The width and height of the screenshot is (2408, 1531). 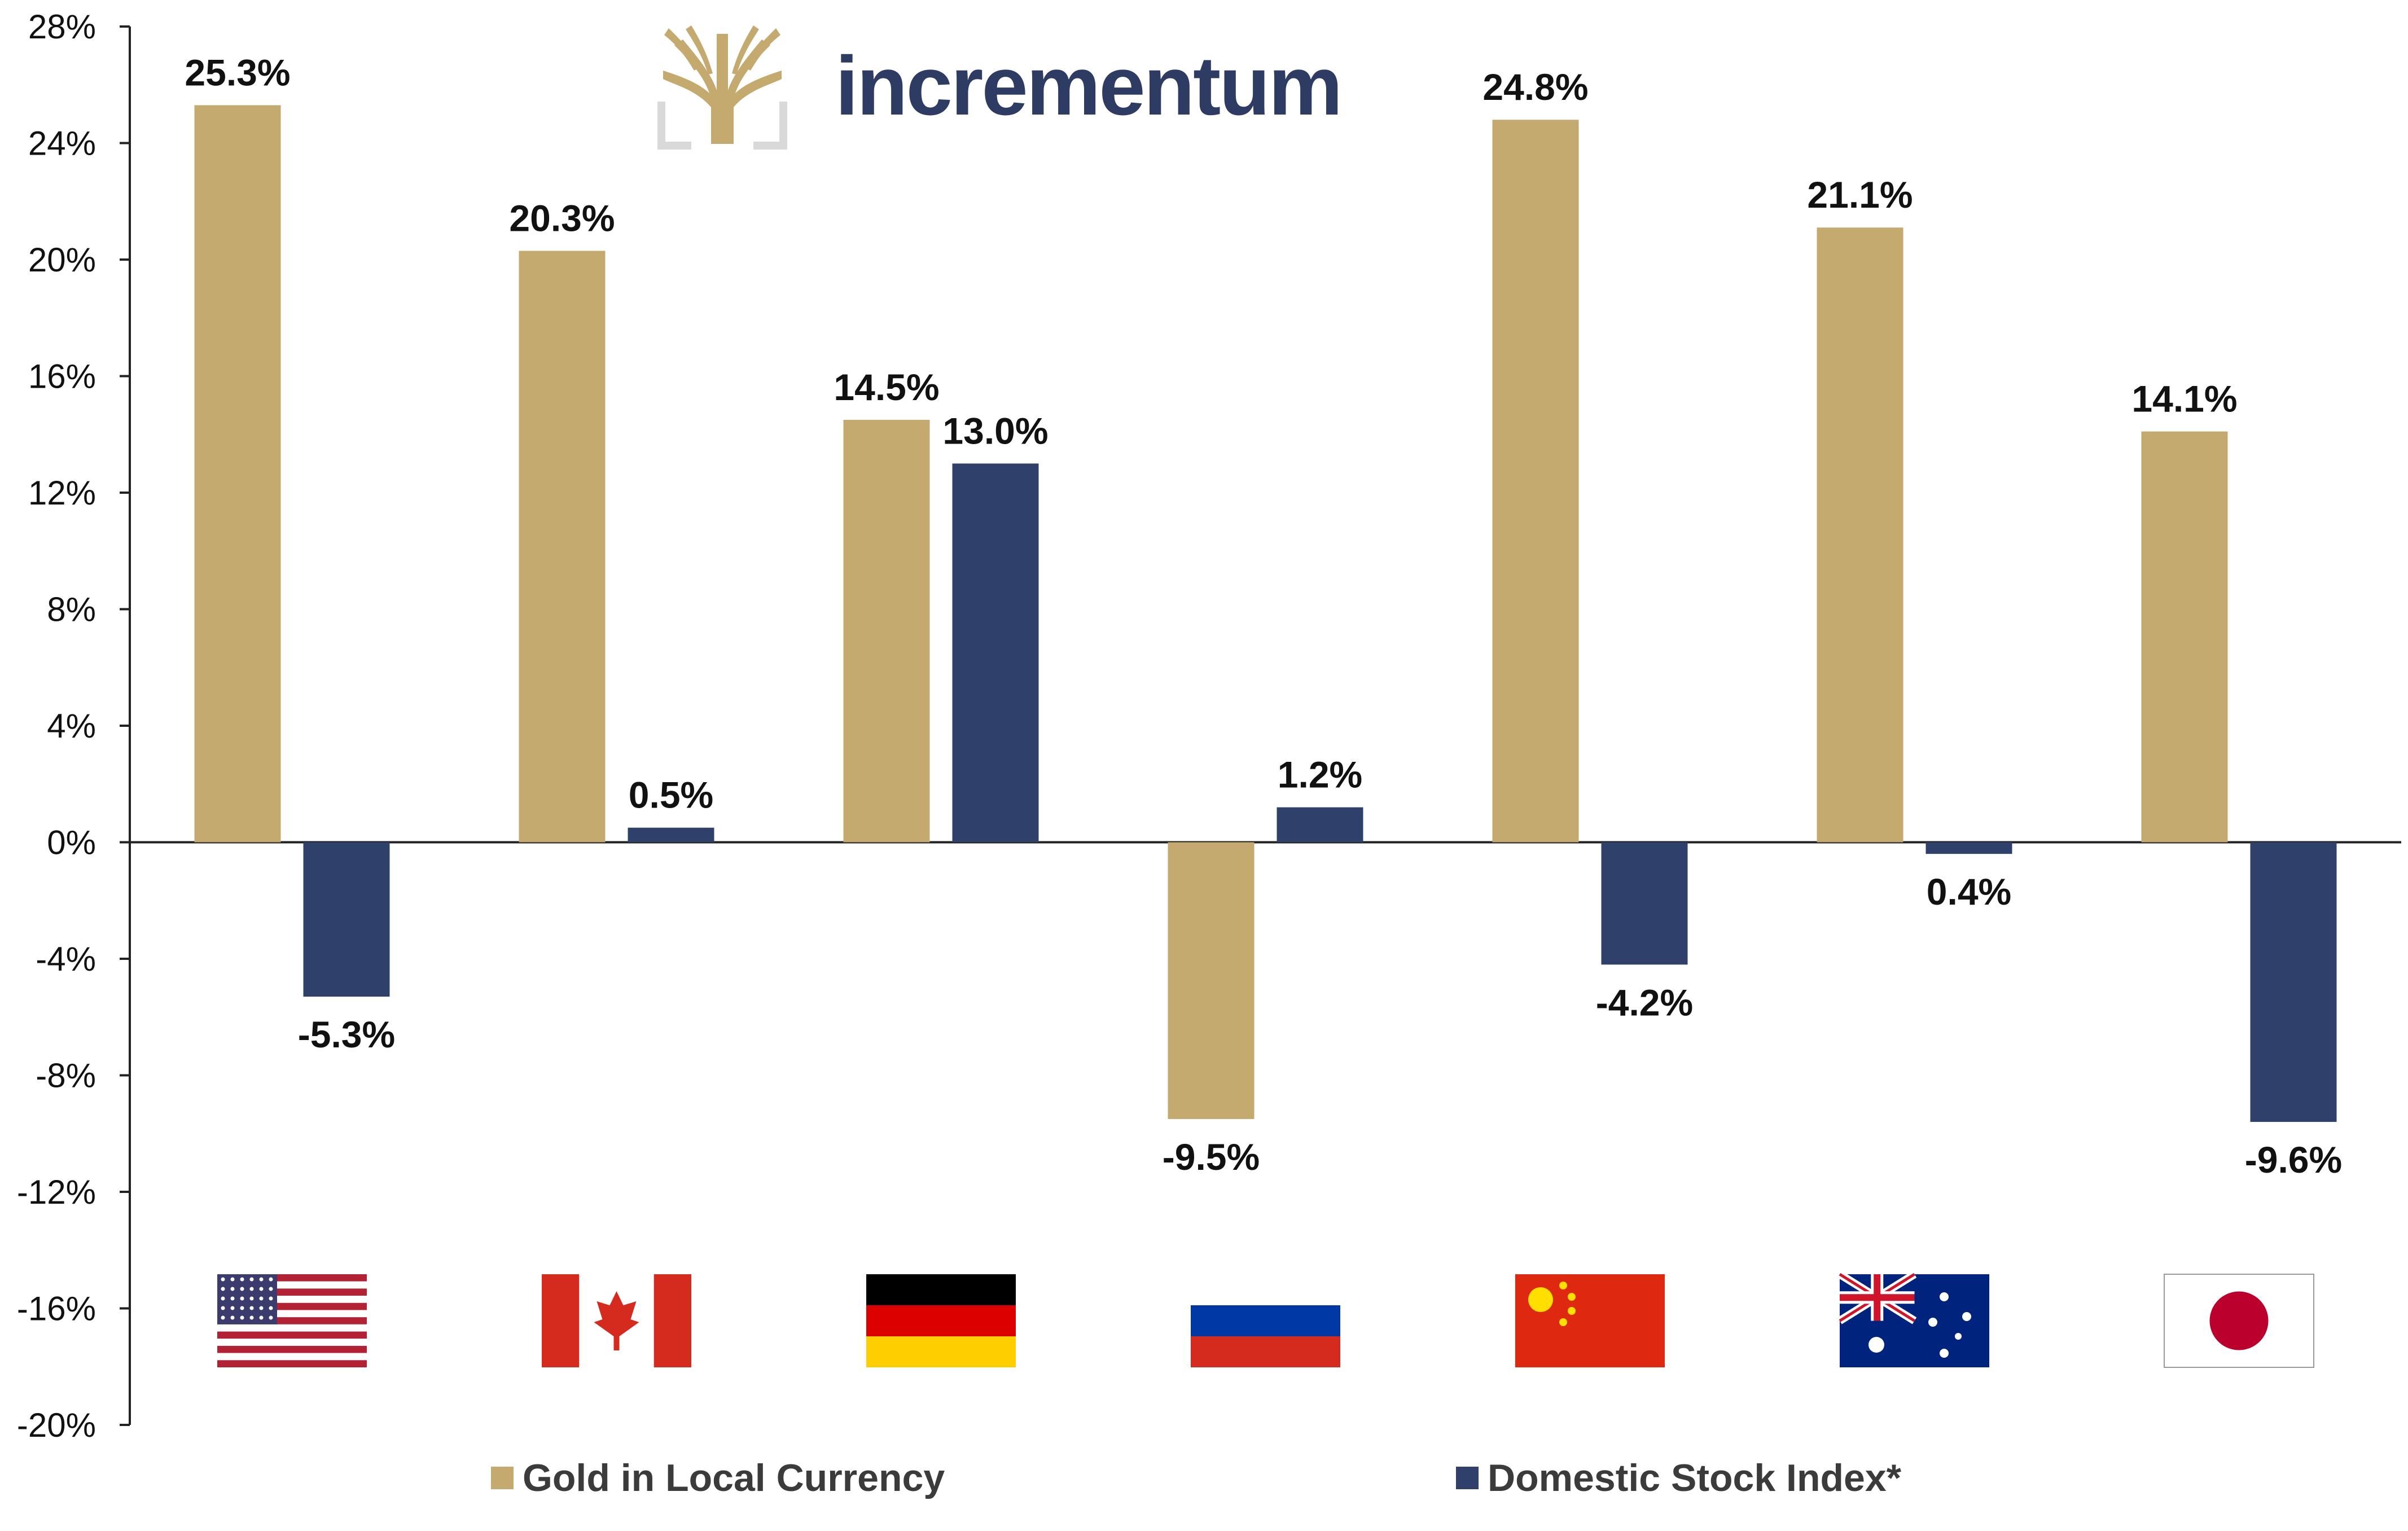 What do you see at coordinates (1535, 87) in the screenshot?
I see `gold-data-label-5: 24.8%` at bounding box center [1535, 87].